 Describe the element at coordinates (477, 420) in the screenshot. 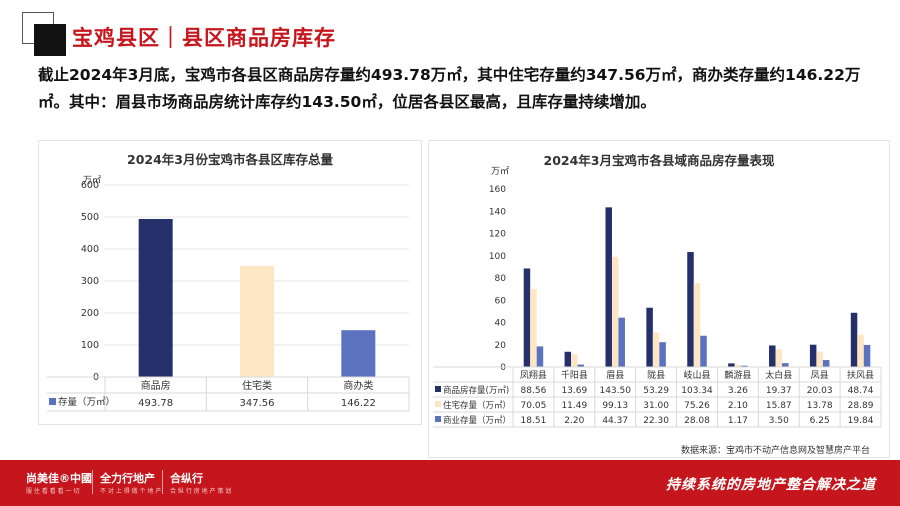

I see `chart2-legend-label: 商业存量（万㎡）` at that location.